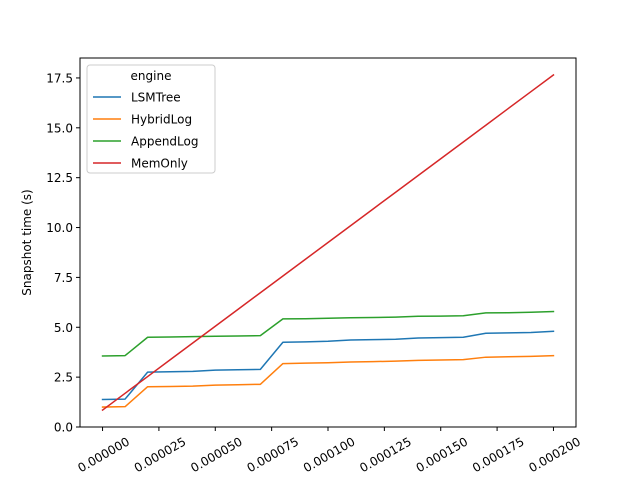  I want to click on legend-box, so click(151, 119).